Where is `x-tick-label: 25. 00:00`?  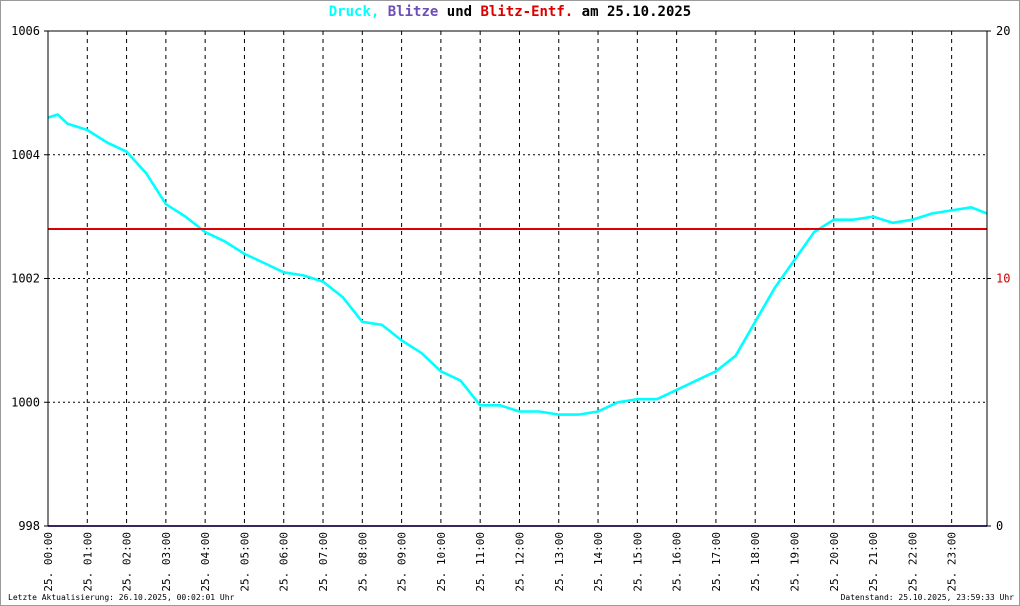 x-tick-label: 25. 00:00 is located at coordinates (48, 562).